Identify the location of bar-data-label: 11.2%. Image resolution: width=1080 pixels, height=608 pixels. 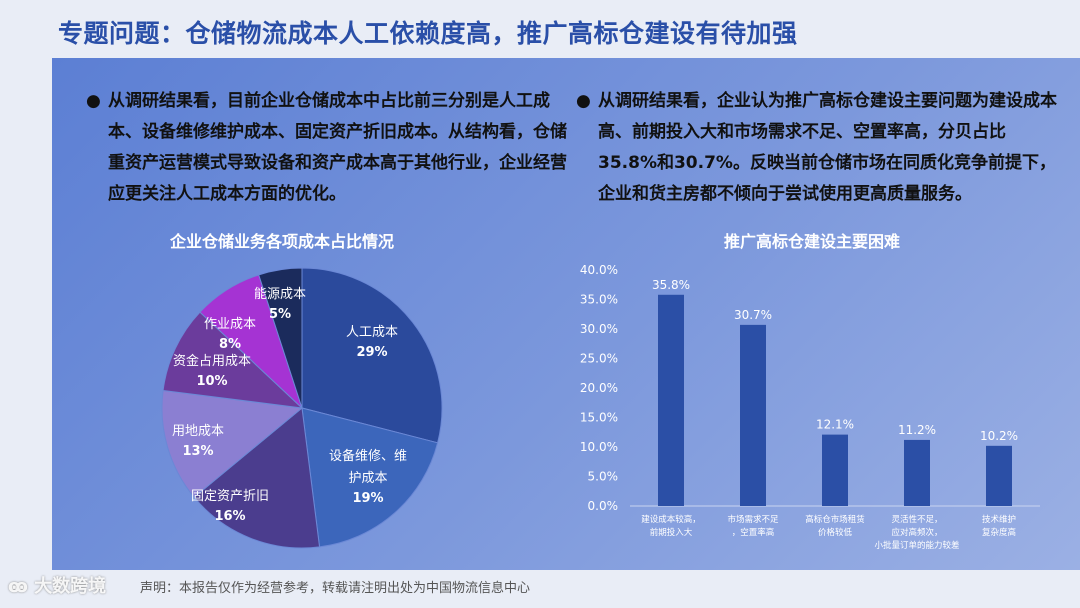
(917, 430).